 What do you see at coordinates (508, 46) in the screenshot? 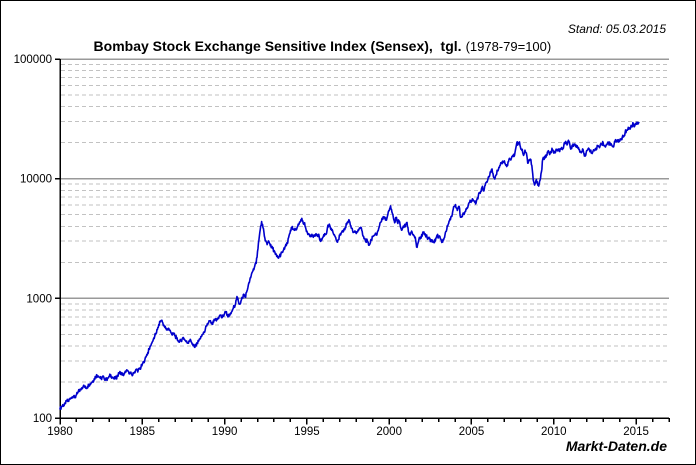
I see `chart-title-note: (1978-79=100)` at bounding box center [508, 46].